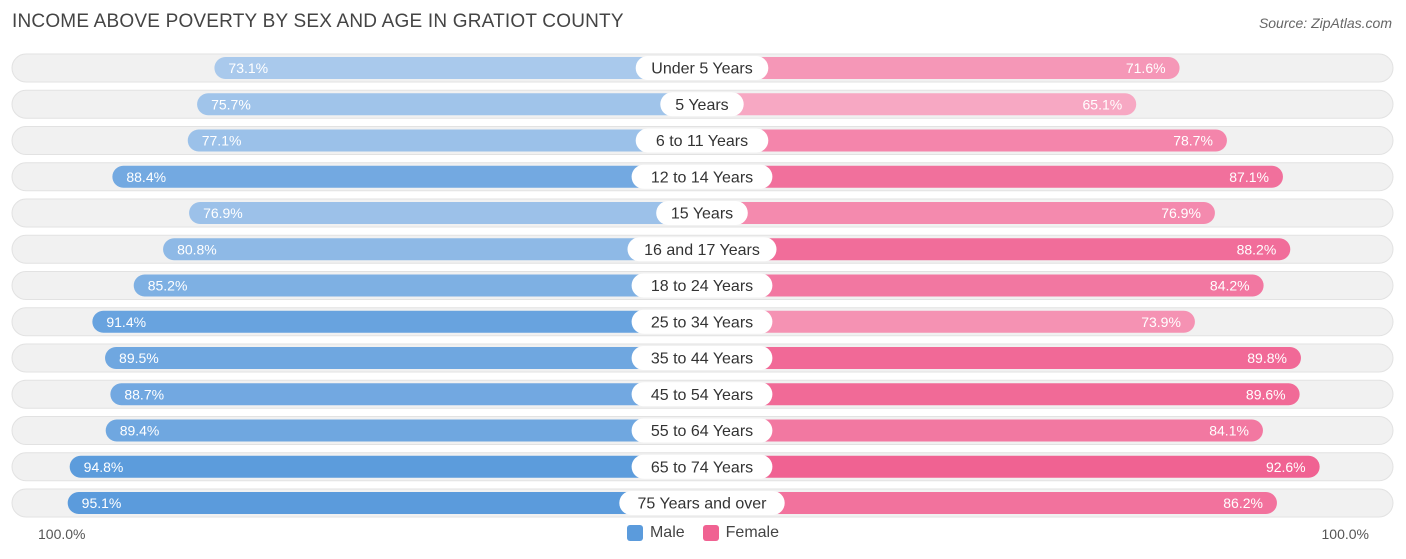 The image size is (1406, 559). What do you see at coordinates (710, 533) in the screenshot?
I see `legend-swatch-female` at bounding box center [710, 533].